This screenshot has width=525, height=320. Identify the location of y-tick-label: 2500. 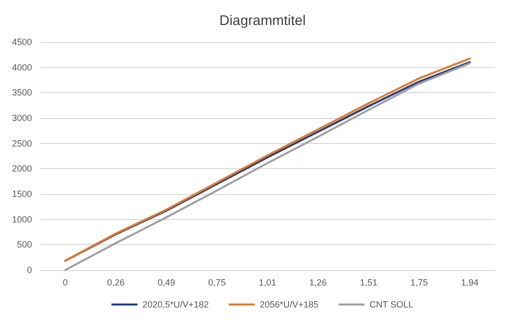
(22, 143).